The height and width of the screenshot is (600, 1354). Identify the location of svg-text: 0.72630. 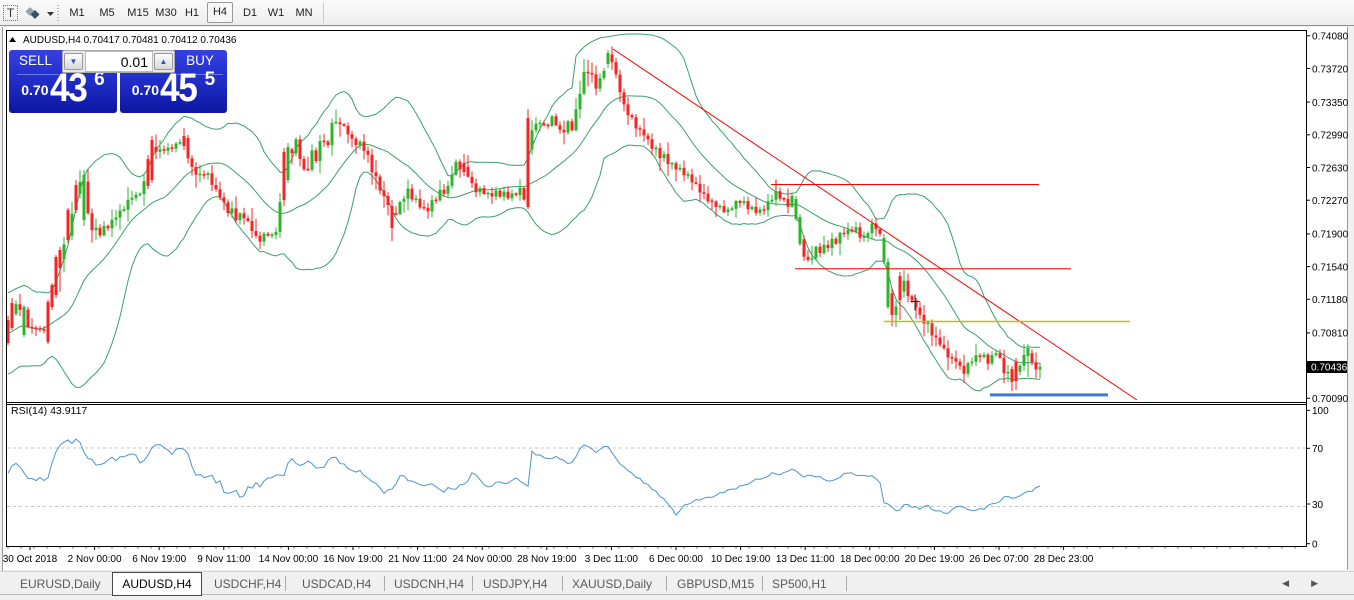
(1330, 168).